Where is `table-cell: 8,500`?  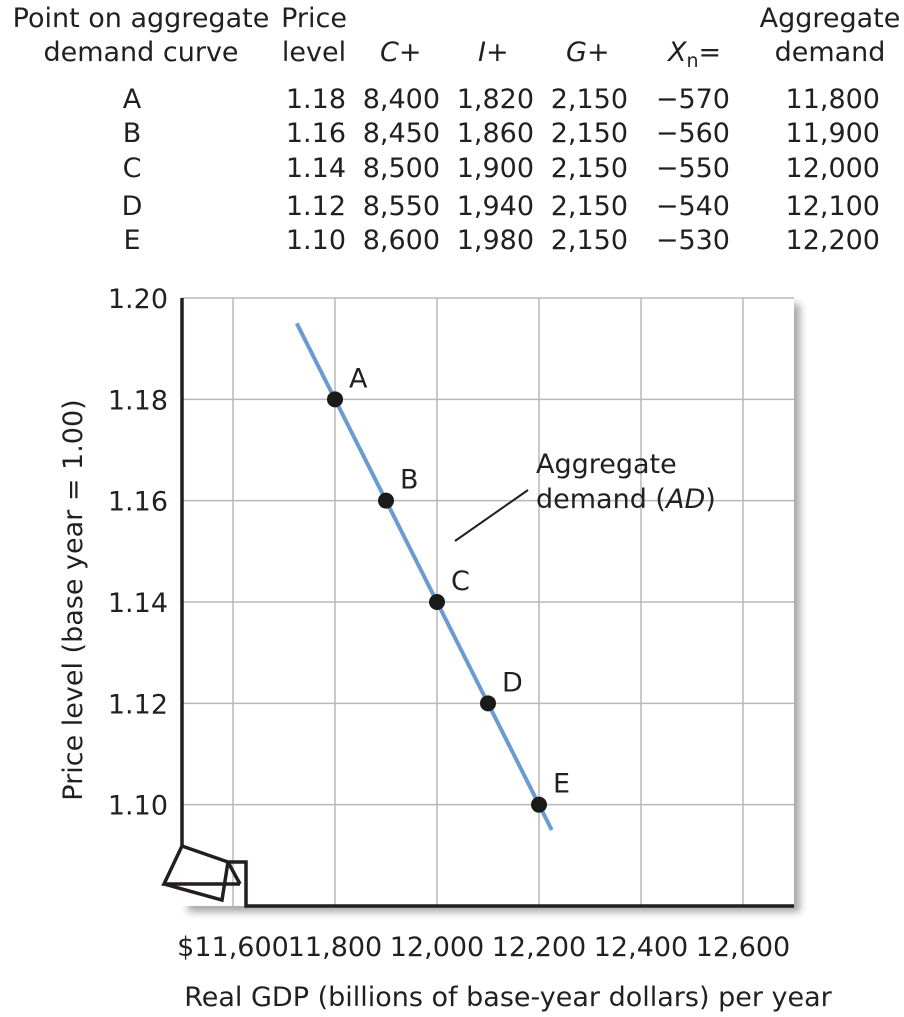
table-cell: 8,500 is located at coordinates (401, 168).